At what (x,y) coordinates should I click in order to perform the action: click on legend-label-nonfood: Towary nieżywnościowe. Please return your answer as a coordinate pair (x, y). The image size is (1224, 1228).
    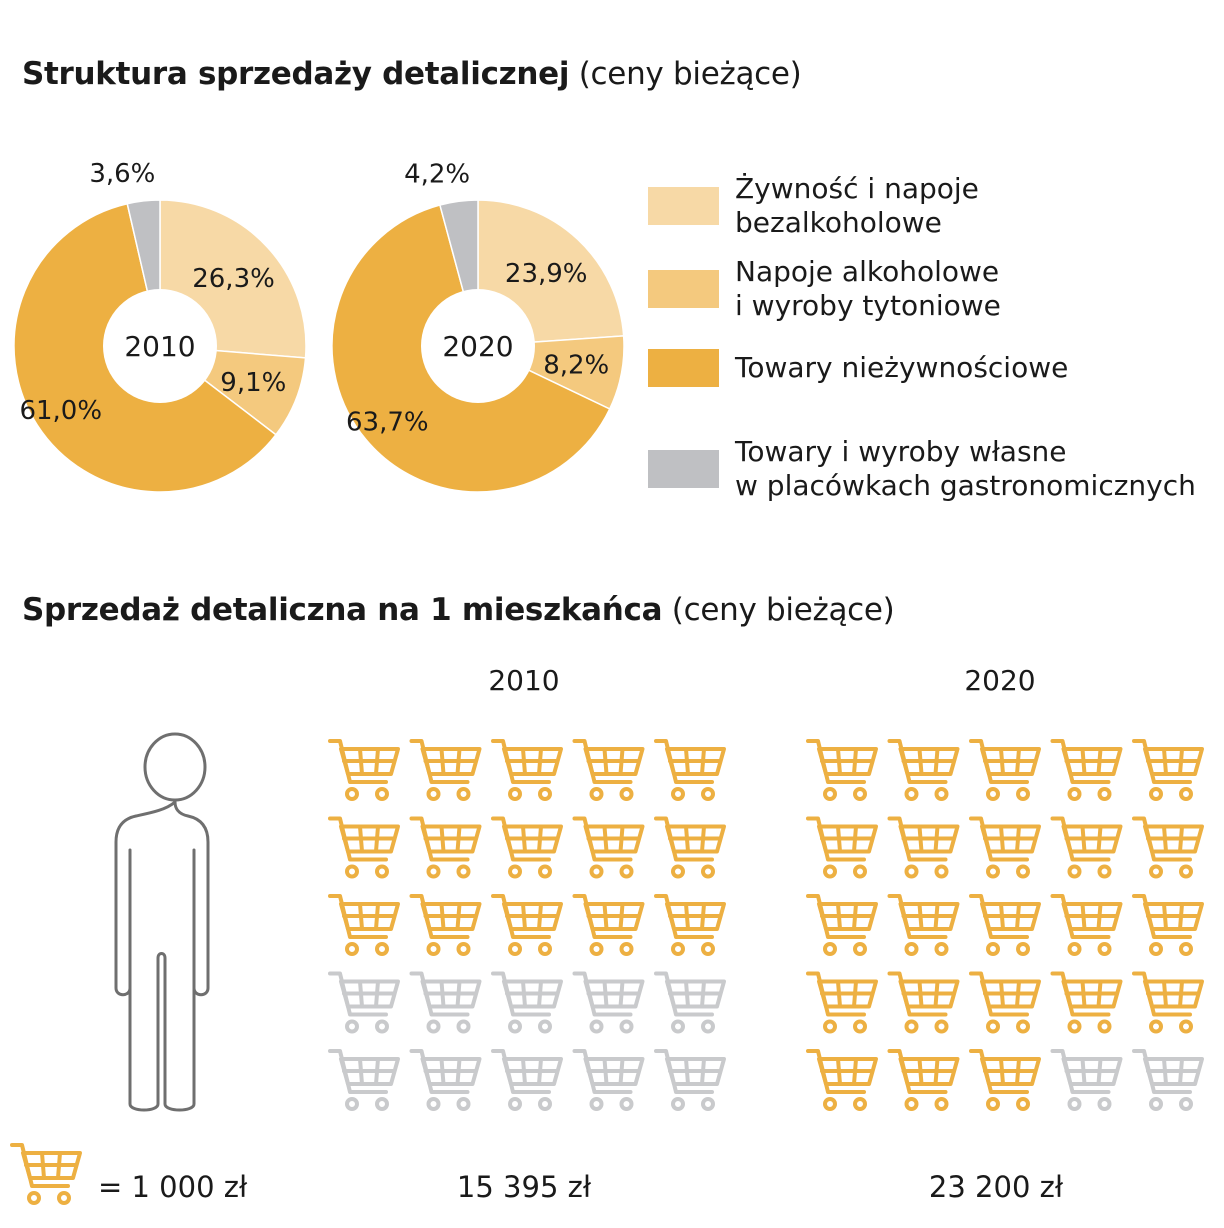
    Looking at the image, I should click on (902, 367).